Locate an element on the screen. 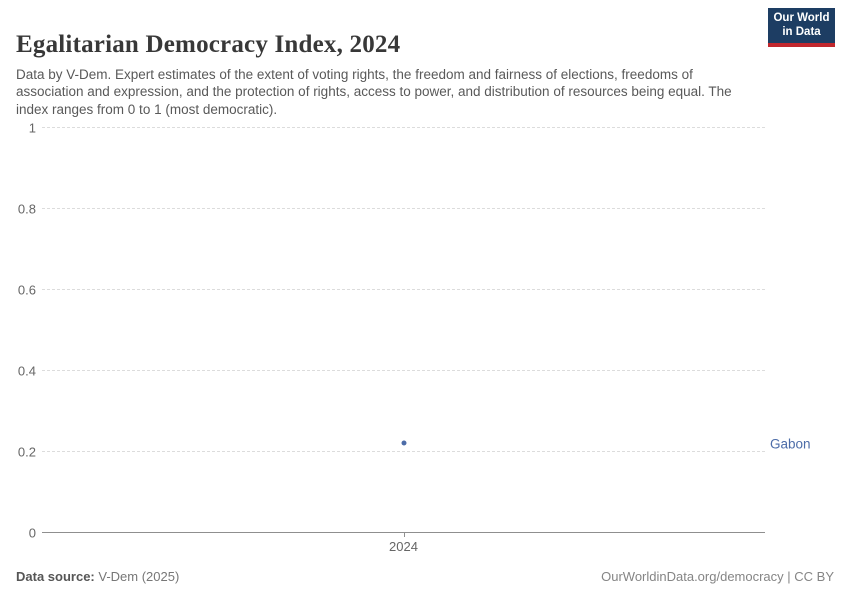 The image size is (850, 600). data-source-note: Data source: V-Dem (2025) is located at coordinates (97, 576).